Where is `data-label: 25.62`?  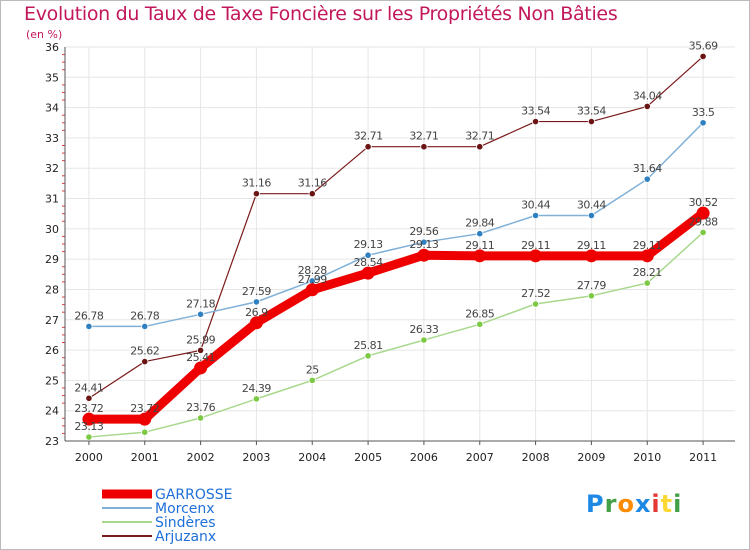 data-label: 25.62 is located at coordinates (144, 351).